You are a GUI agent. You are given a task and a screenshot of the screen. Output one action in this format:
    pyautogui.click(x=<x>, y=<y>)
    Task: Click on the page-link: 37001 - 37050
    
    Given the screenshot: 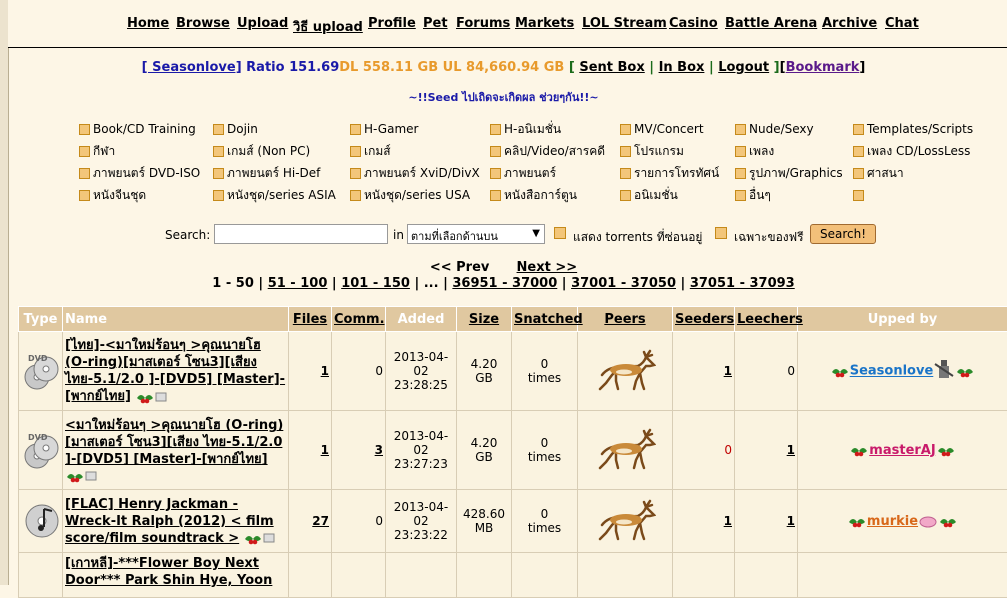 What is the action you would take?
    pyautogui.click(x=623, y=283)
    